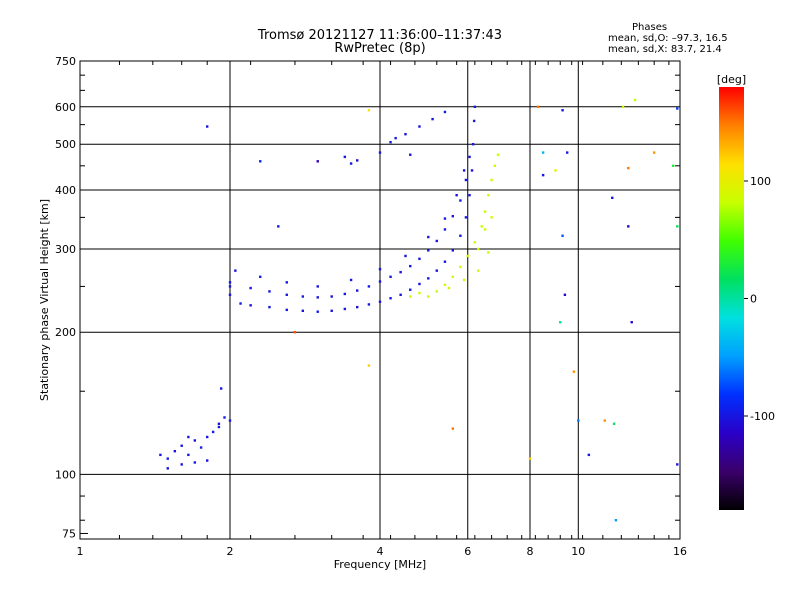 The image size is (800, 600). What do you see at coordinates (467, 551) in the screenshot?
I see `x-tick-label: 6` at bounding box center [467, 551].